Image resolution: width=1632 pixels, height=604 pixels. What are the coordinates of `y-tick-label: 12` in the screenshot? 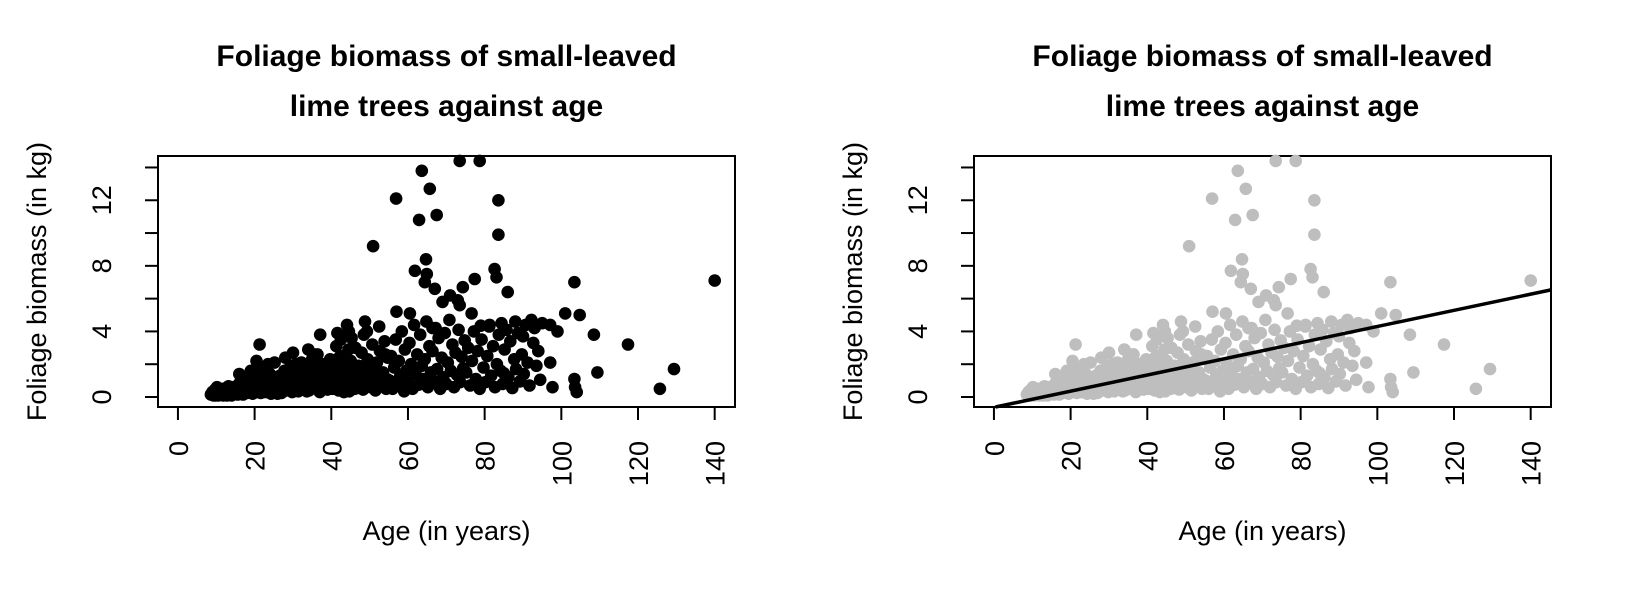 It's located at (918, 200).